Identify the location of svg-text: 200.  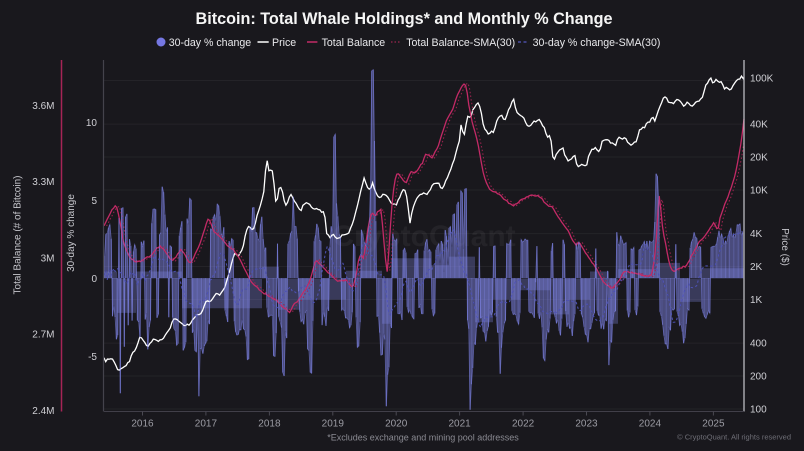
(758, 377).